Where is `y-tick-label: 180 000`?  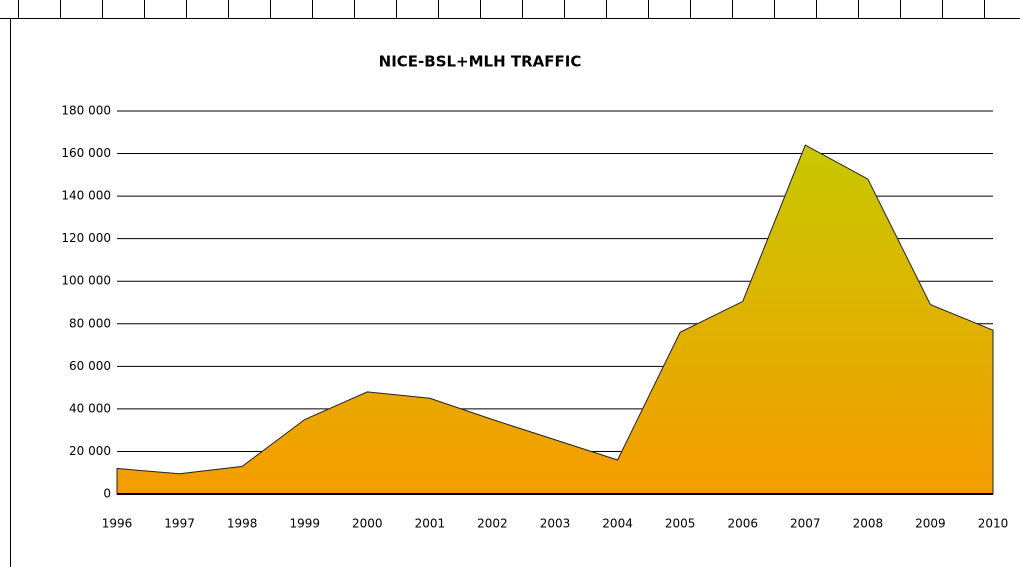
y-tick-label: 180 000 is located at coordinates (86, 111).